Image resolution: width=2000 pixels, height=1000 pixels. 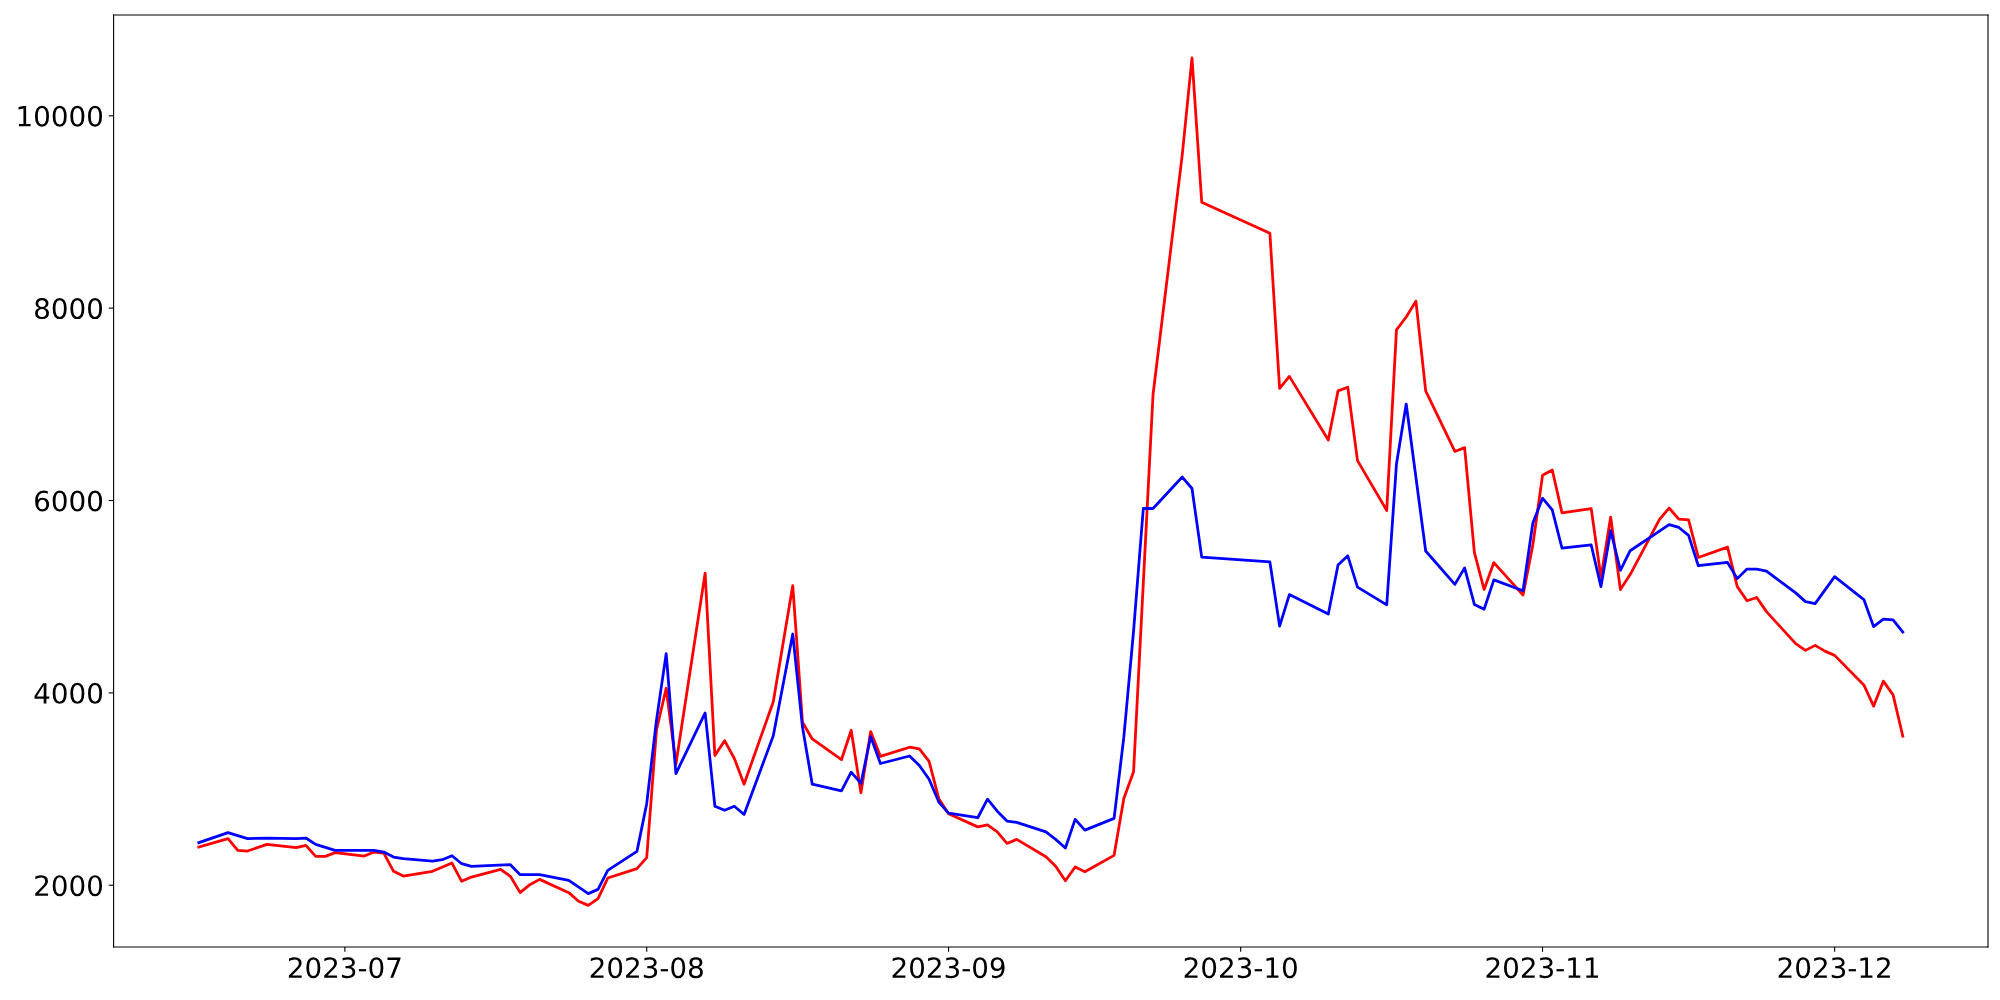 I want to click on y-tick-label: 4000, so click(x=68, y=693).